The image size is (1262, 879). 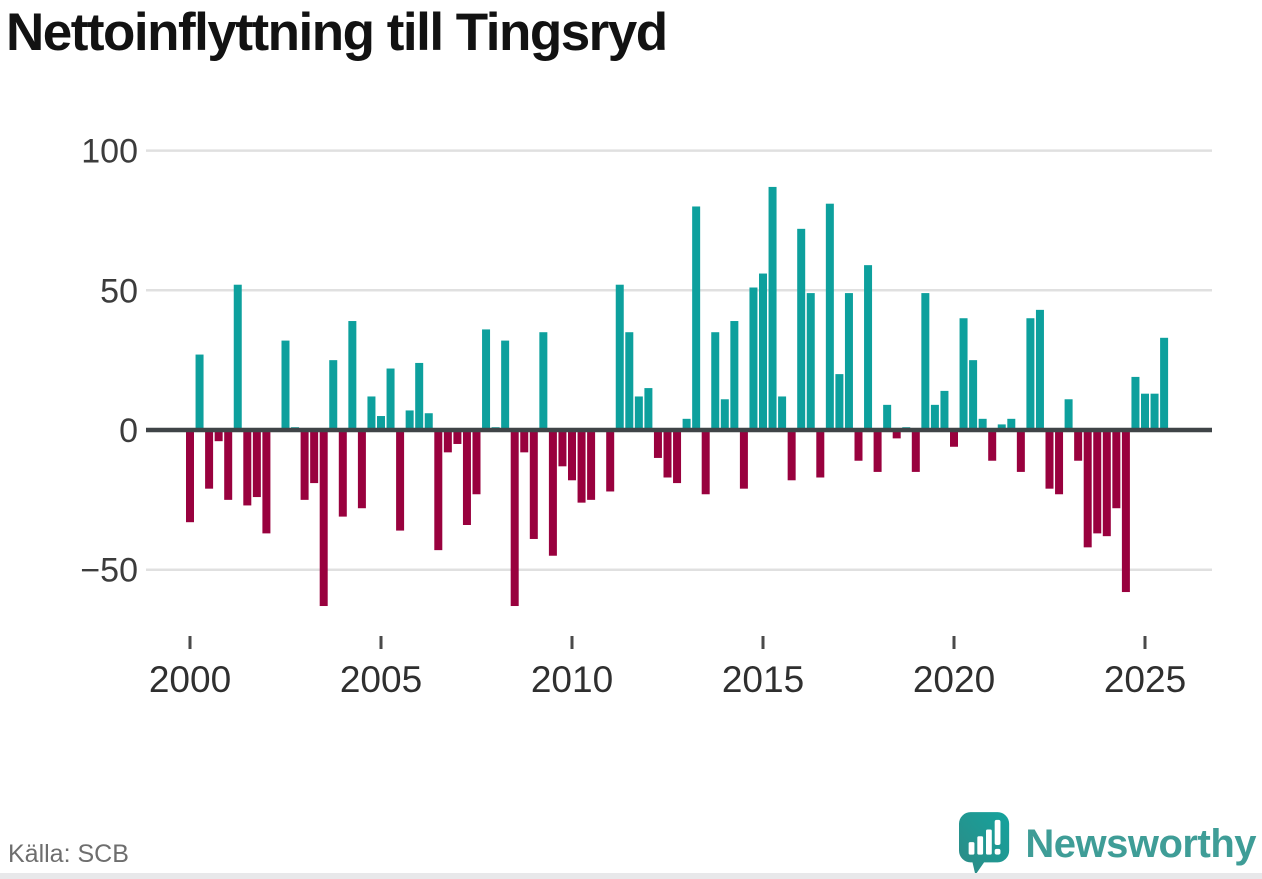 What do you see at coordinates (1125, 511) in the screenshot?
I see `bar-2024-q3` at bounding box center [1125, 511].